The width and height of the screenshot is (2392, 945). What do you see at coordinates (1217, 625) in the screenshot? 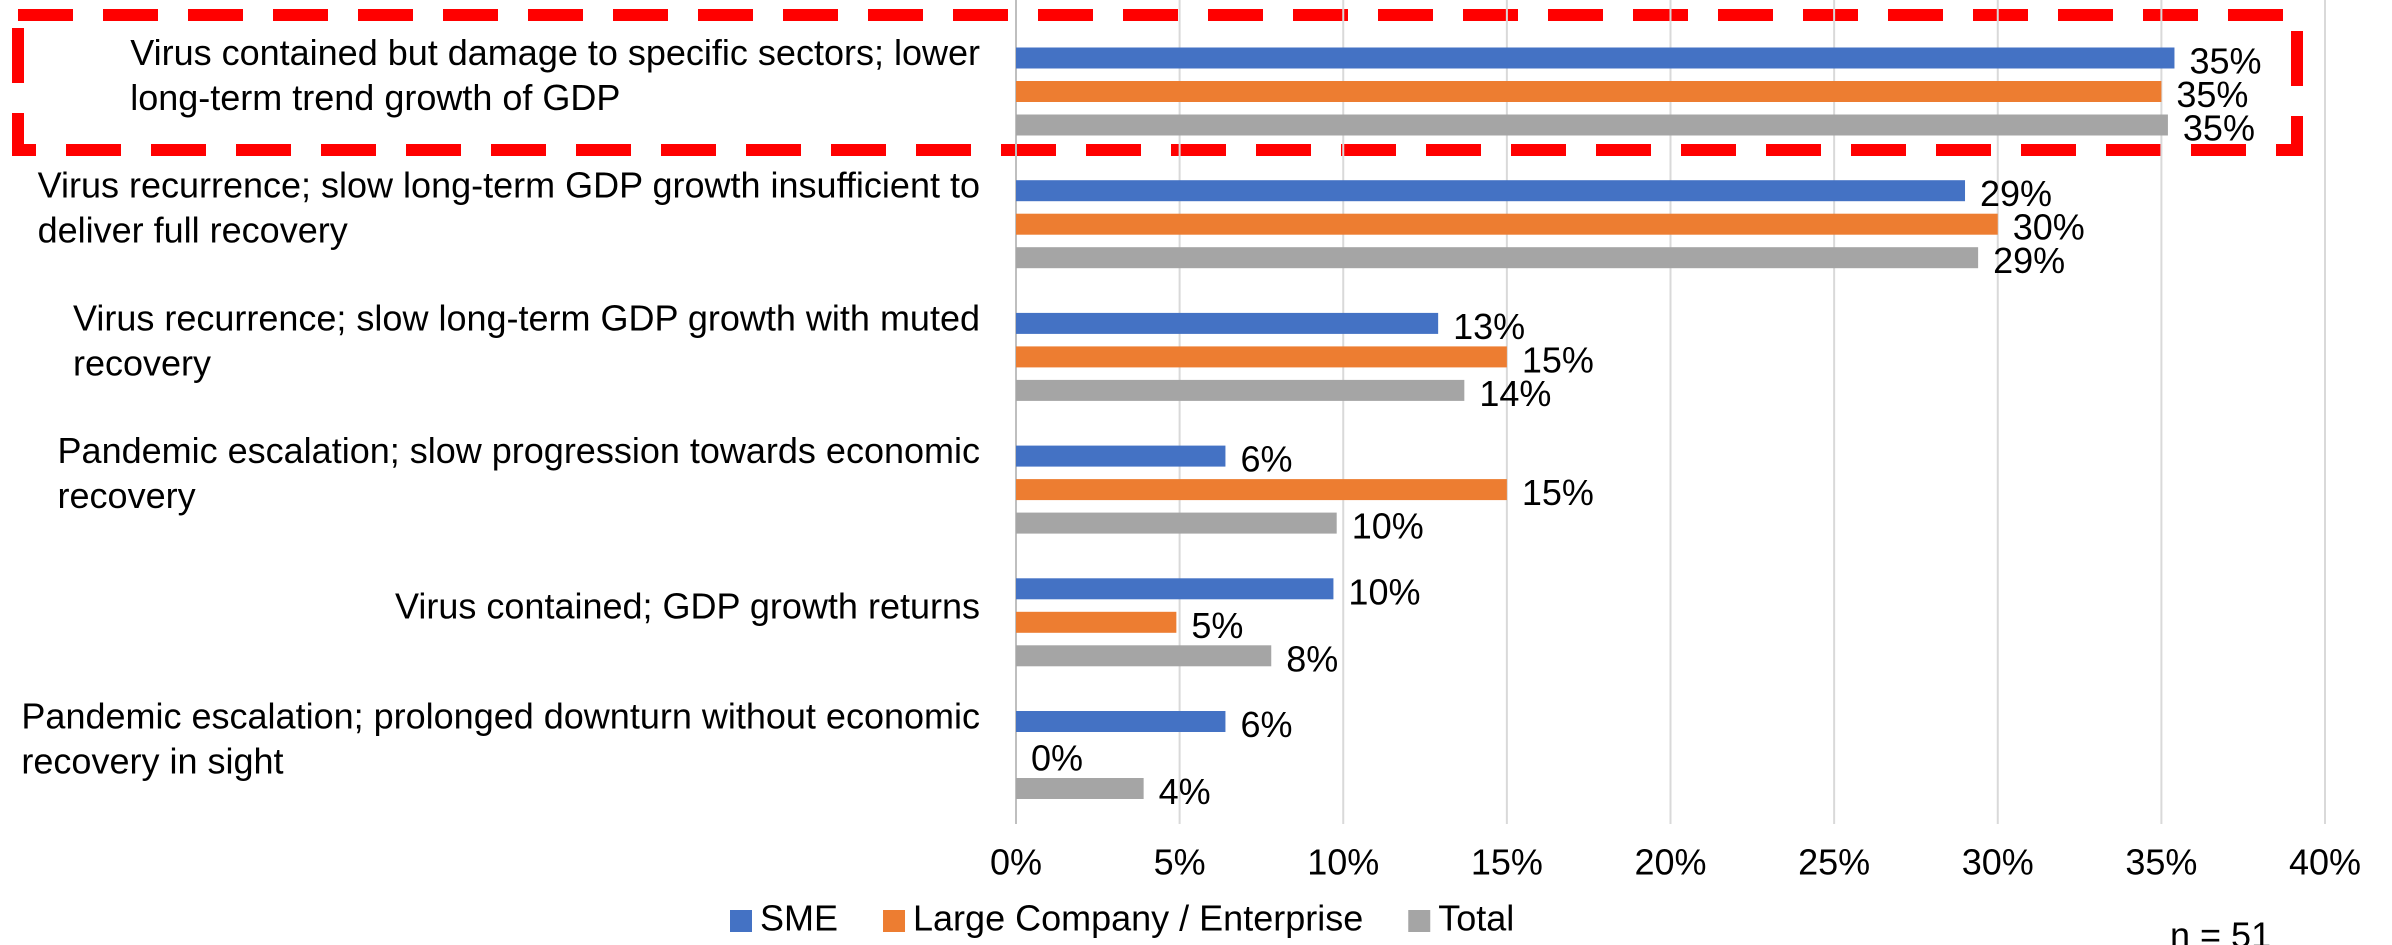
I see `value-label: 5%` at bounding box center [1217, 625].